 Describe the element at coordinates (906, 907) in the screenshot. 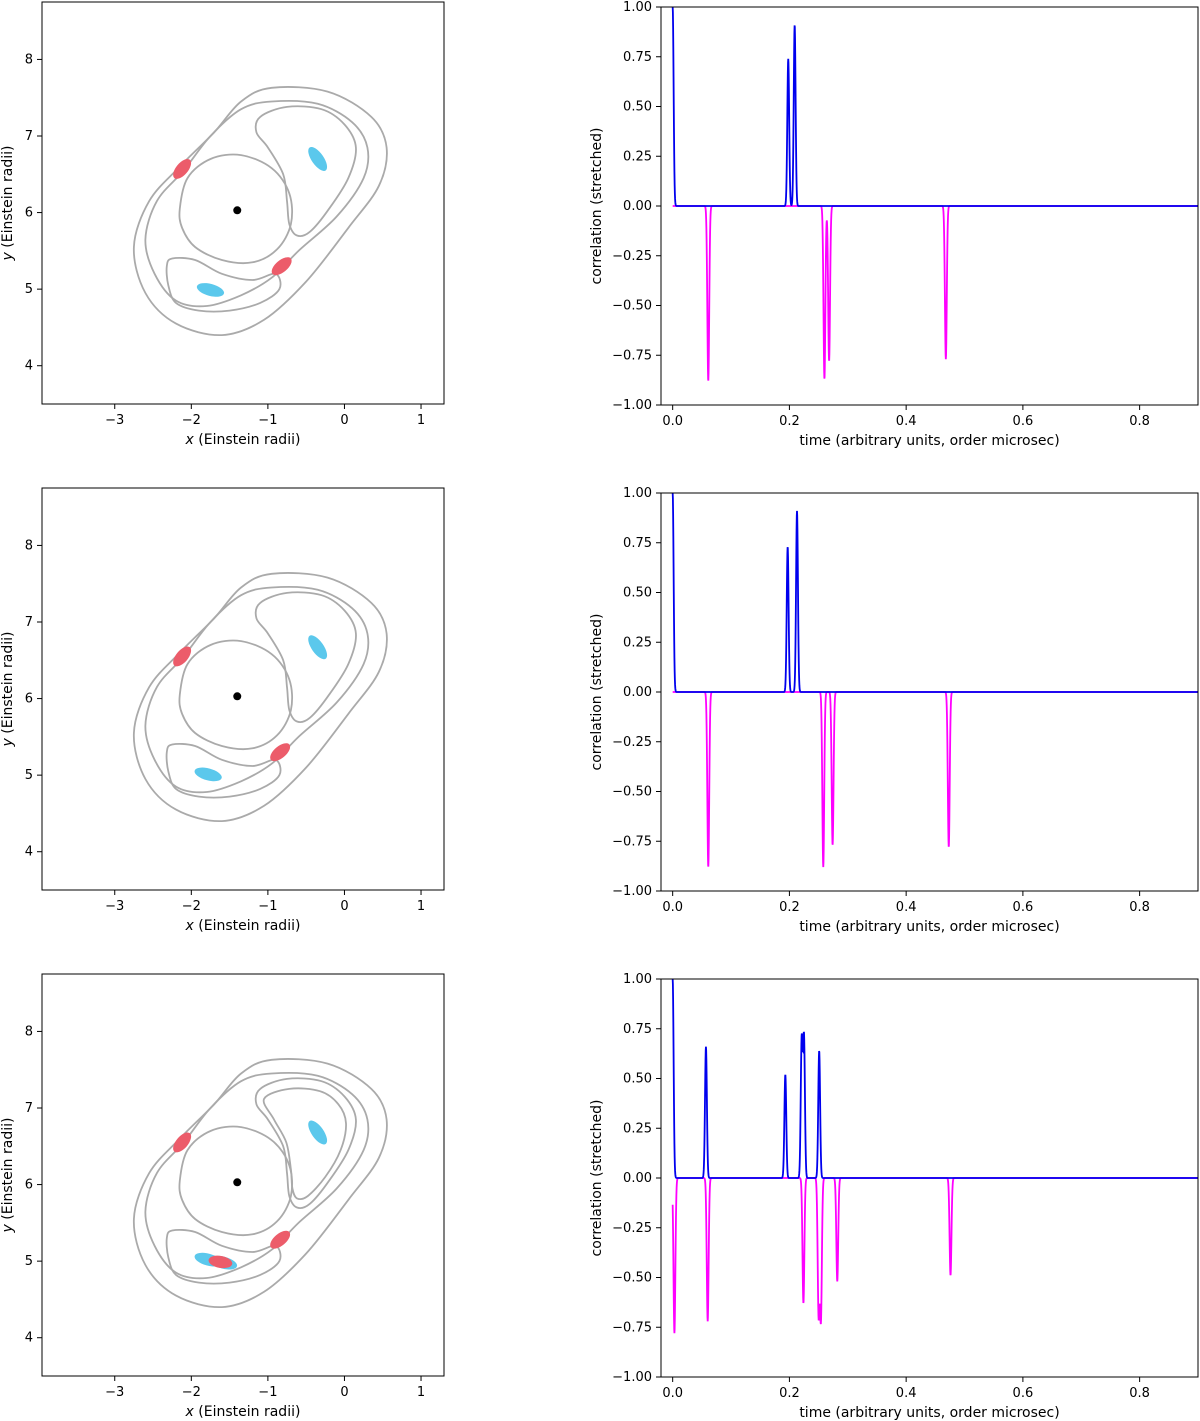

I see `x-tick-label: 0.4` at that location.